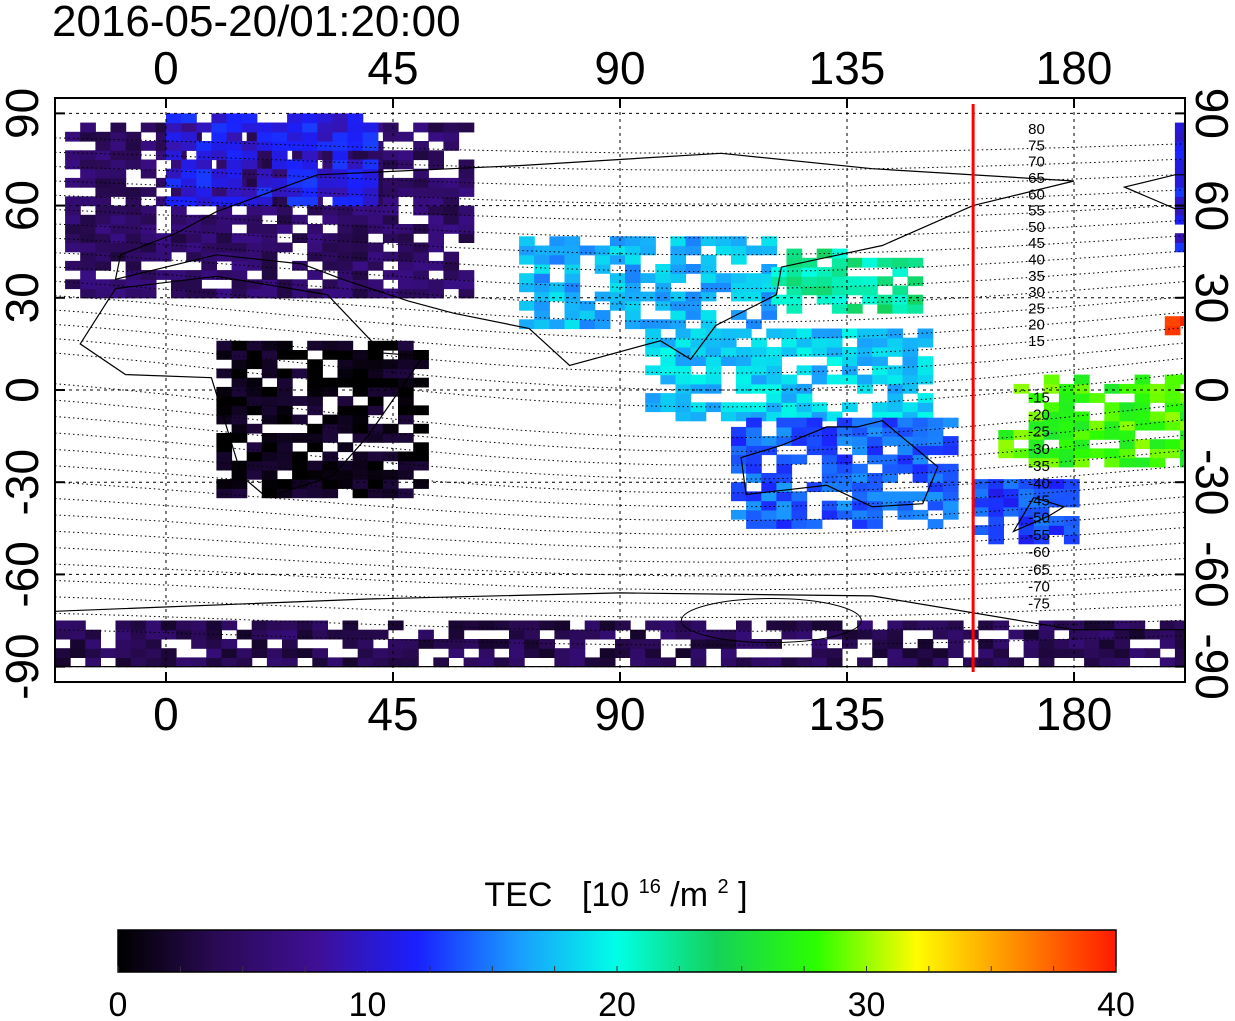 The width and height of the screenshot is (1235, 1021). I want to click on colorbar-quantity: TEC, so click(518, 895).